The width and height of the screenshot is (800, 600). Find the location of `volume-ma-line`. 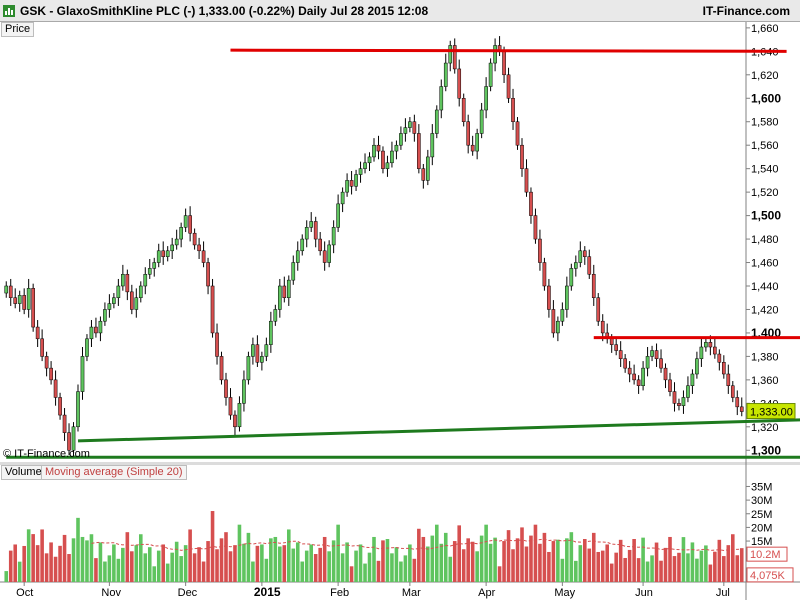

volume-ma-line is located at coordinates (416, 544).